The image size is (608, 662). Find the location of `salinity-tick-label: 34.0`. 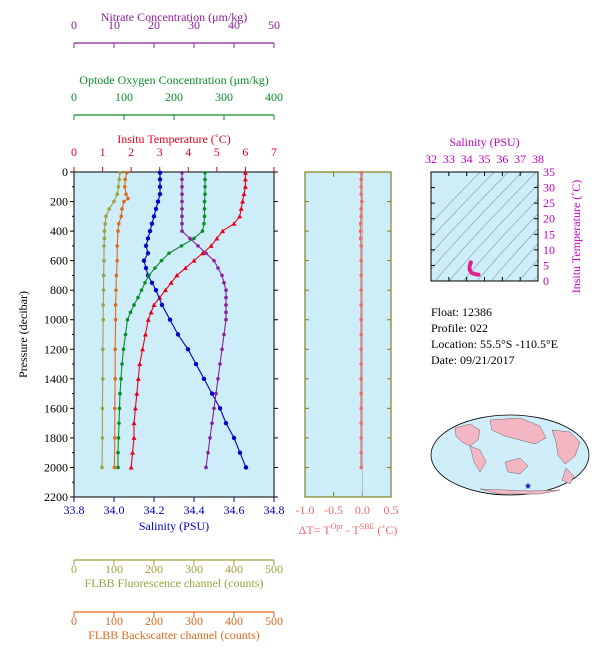

salinity-tick-label: 34.0 is located at coordinates (114, 510).